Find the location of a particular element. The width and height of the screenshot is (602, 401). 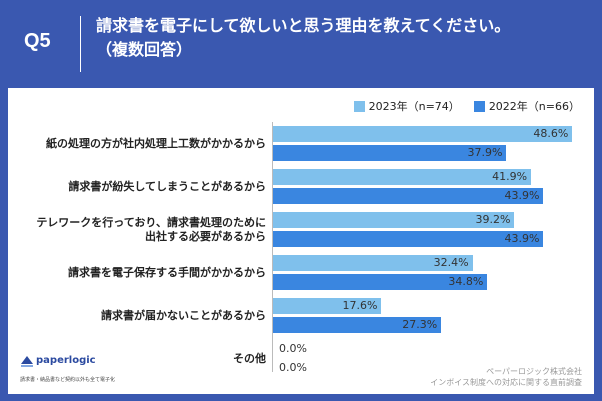

category-label-line: 出社する必要があるから is located at coordinates (205, 236).